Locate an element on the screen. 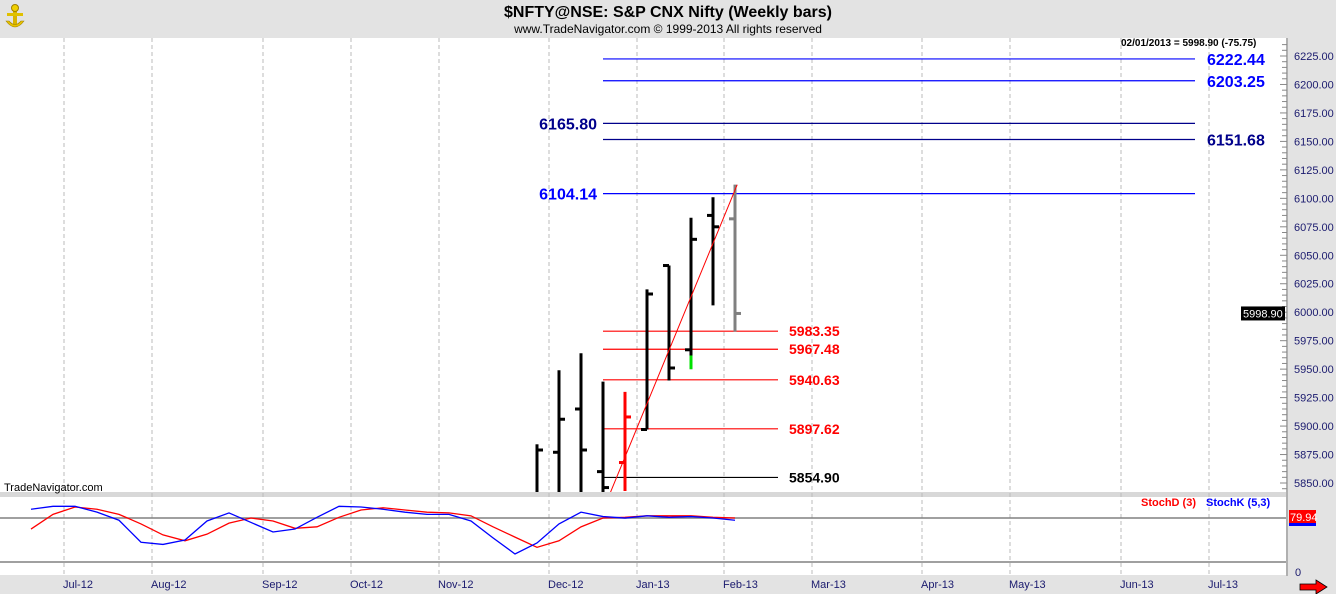  price-bars is located at coordinates (638, 338).